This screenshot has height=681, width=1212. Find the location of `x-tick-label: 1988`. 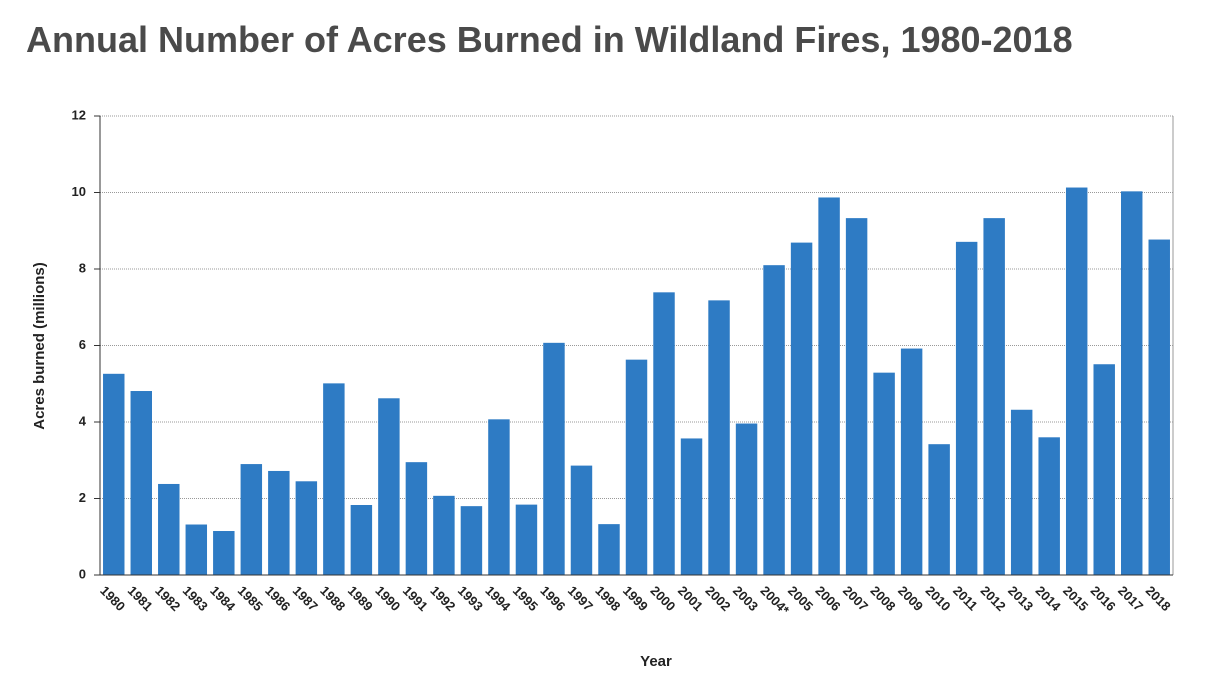

x-tick-label: 1988 is located at coordinates (332, 598).